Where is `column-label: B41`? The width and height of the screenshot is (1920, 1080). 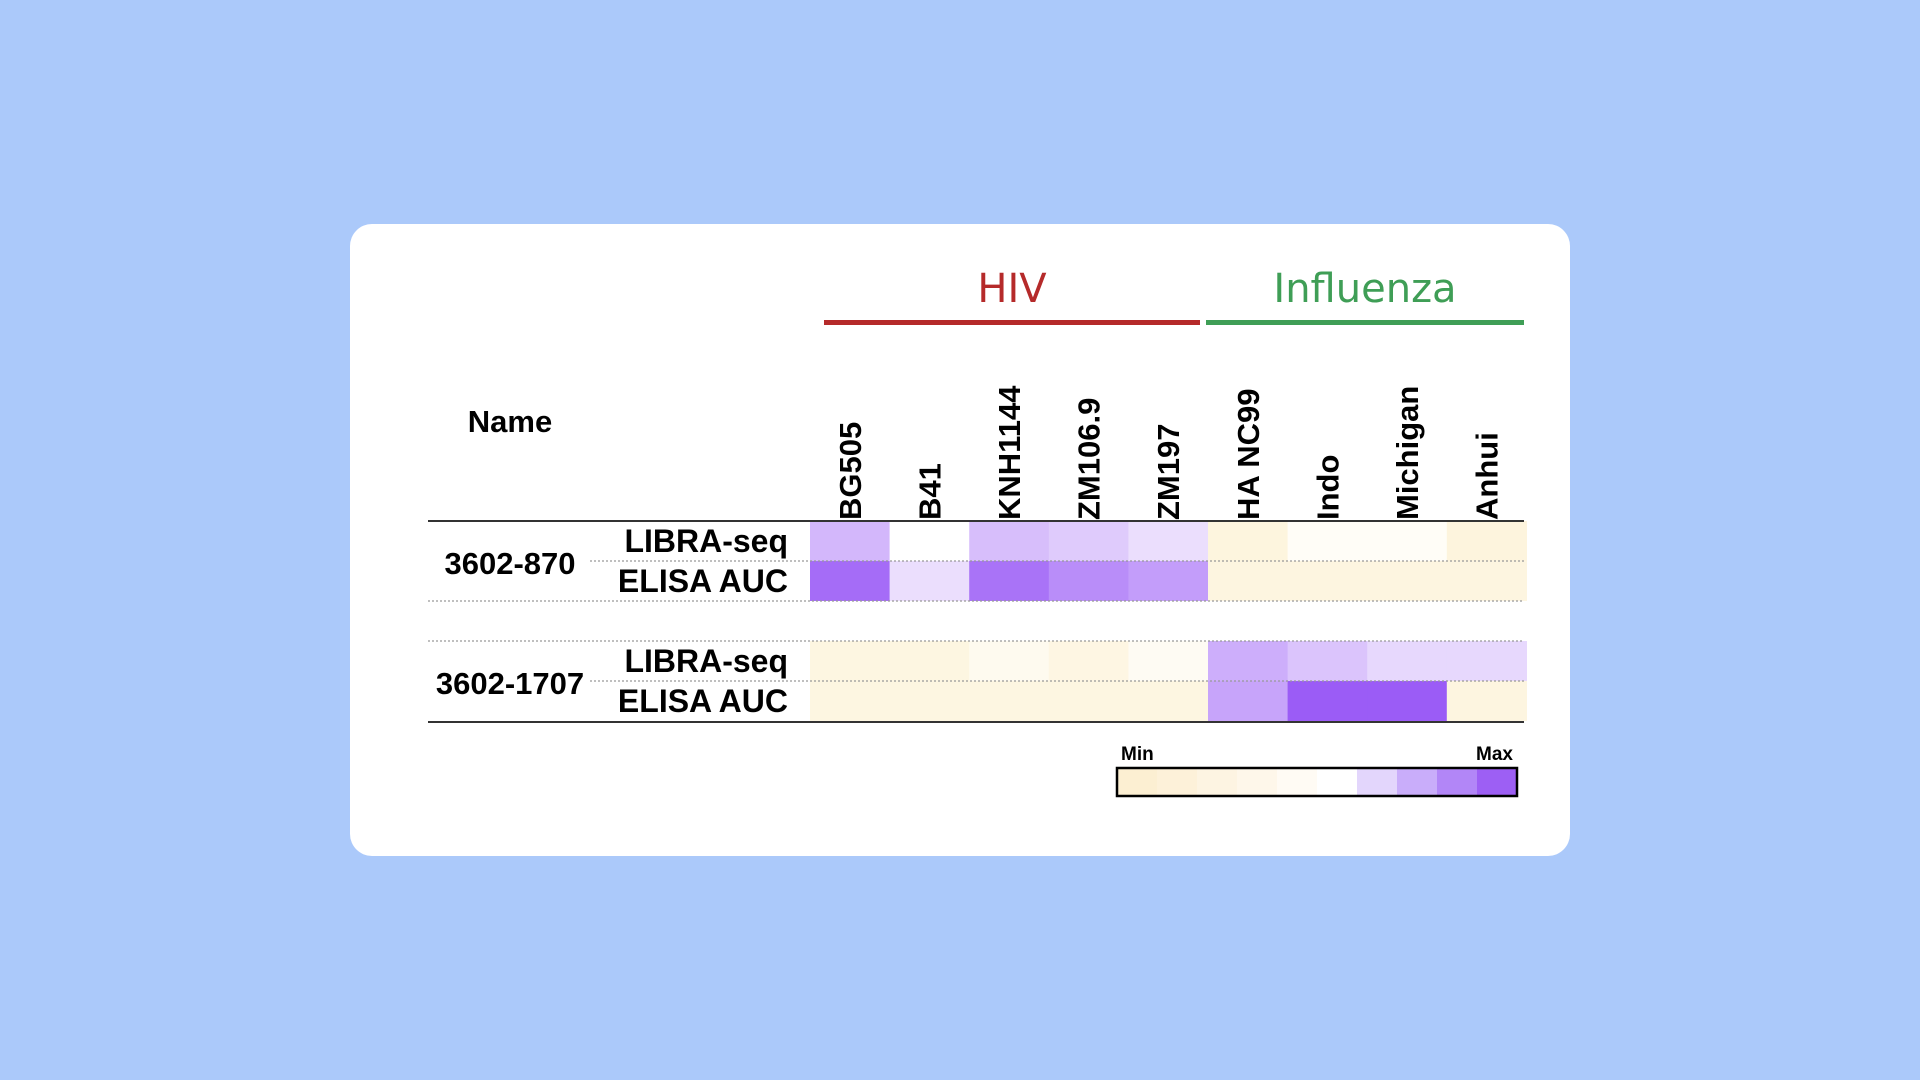 column-label: B41 is located at coordinates (929, 491).